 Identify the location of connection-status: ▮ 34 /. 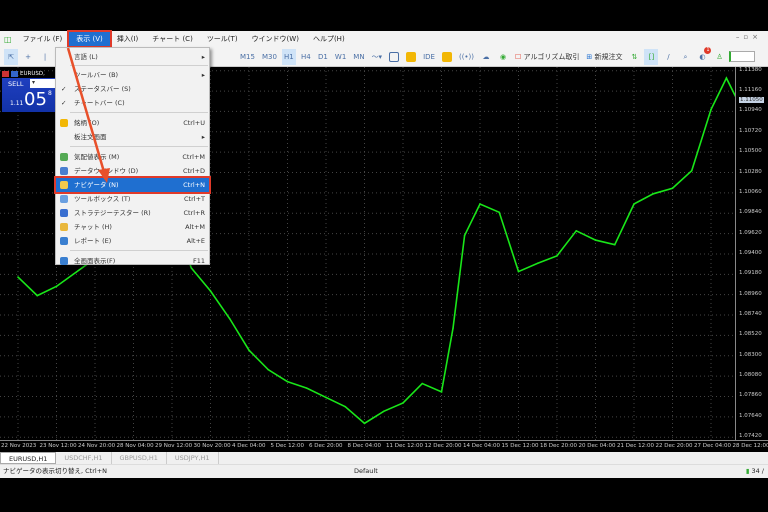
(754, 471).